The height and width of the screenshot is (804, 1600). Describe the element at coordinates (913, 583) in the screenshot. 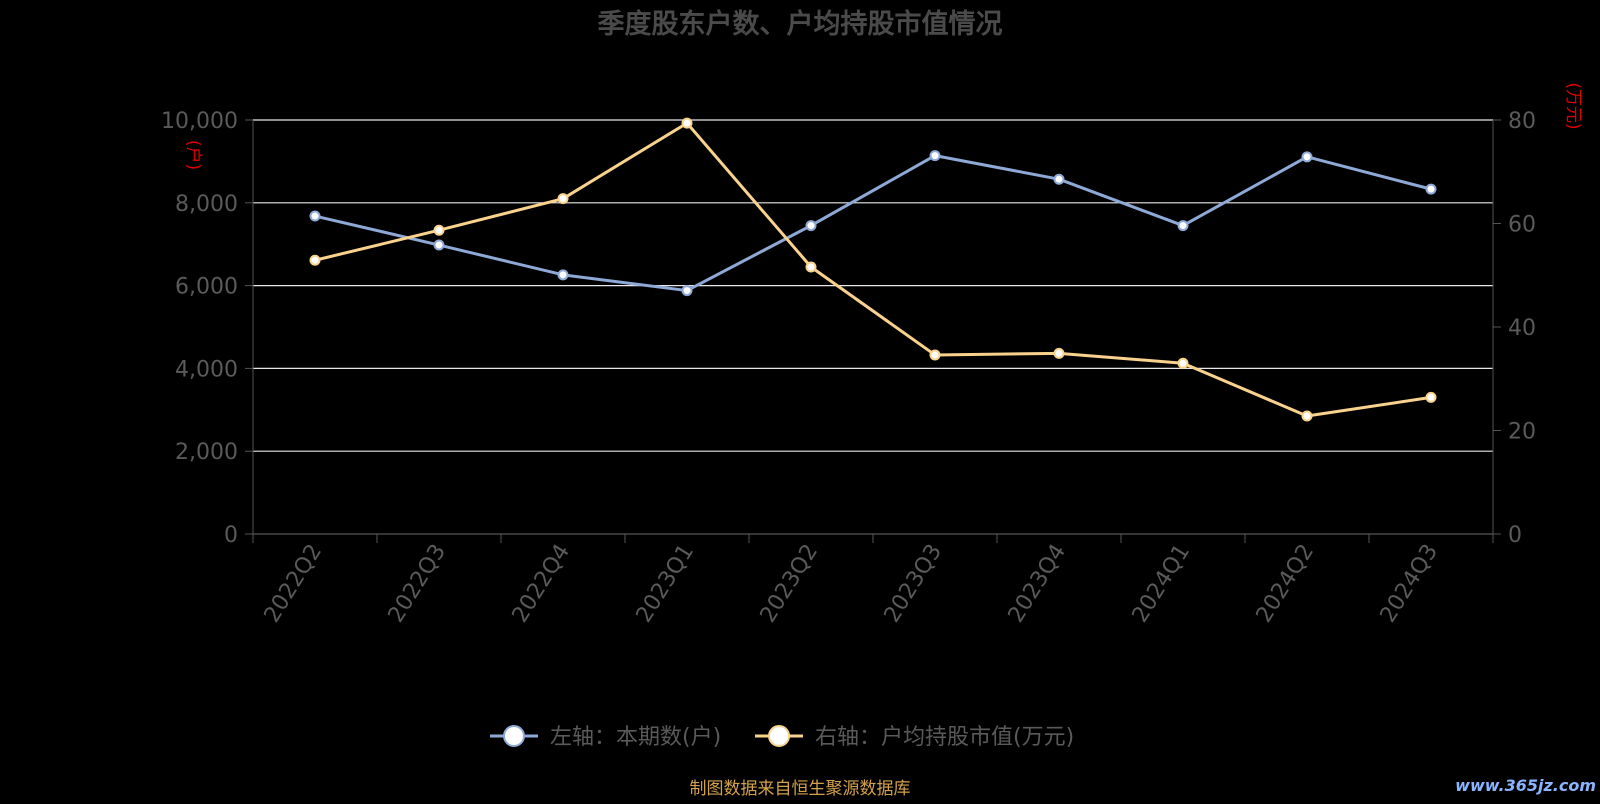

I see `x-tick-label: 2023Q3` at that location.